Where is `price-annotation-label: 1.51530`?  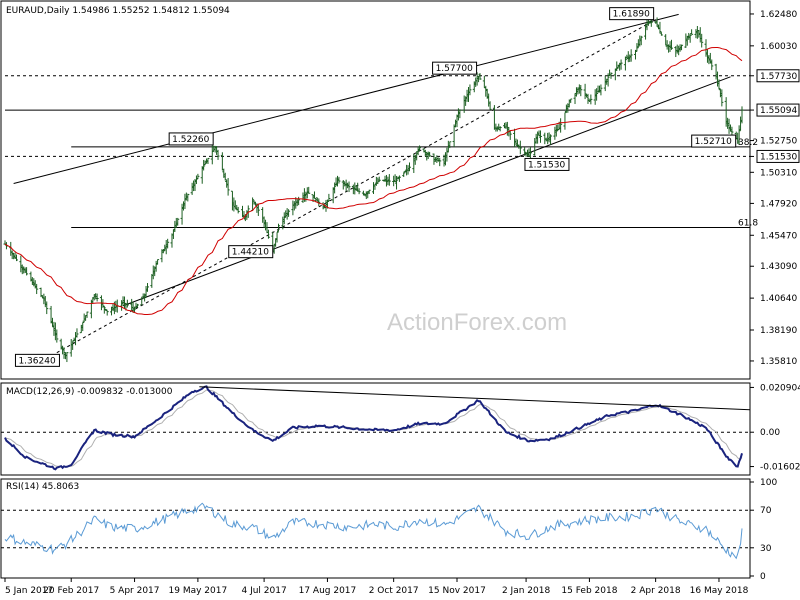 price-annotation-label: 1.51530 is located at coordinates (546, 165).